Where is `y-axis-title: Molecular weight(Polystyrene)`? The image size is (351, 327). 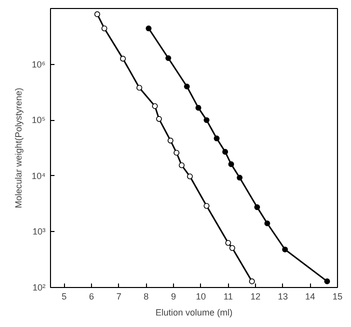 y-axis-title: Molecular weight(Polystyrene) is located at coordinates (19, 148).